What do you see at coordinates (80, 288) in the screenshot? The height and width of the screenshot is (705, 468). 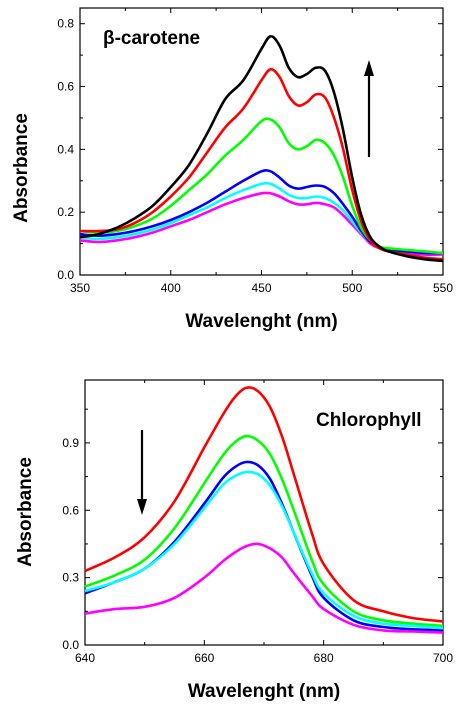 I see `x-tick-label: 350` at bounding box center [80, 288].